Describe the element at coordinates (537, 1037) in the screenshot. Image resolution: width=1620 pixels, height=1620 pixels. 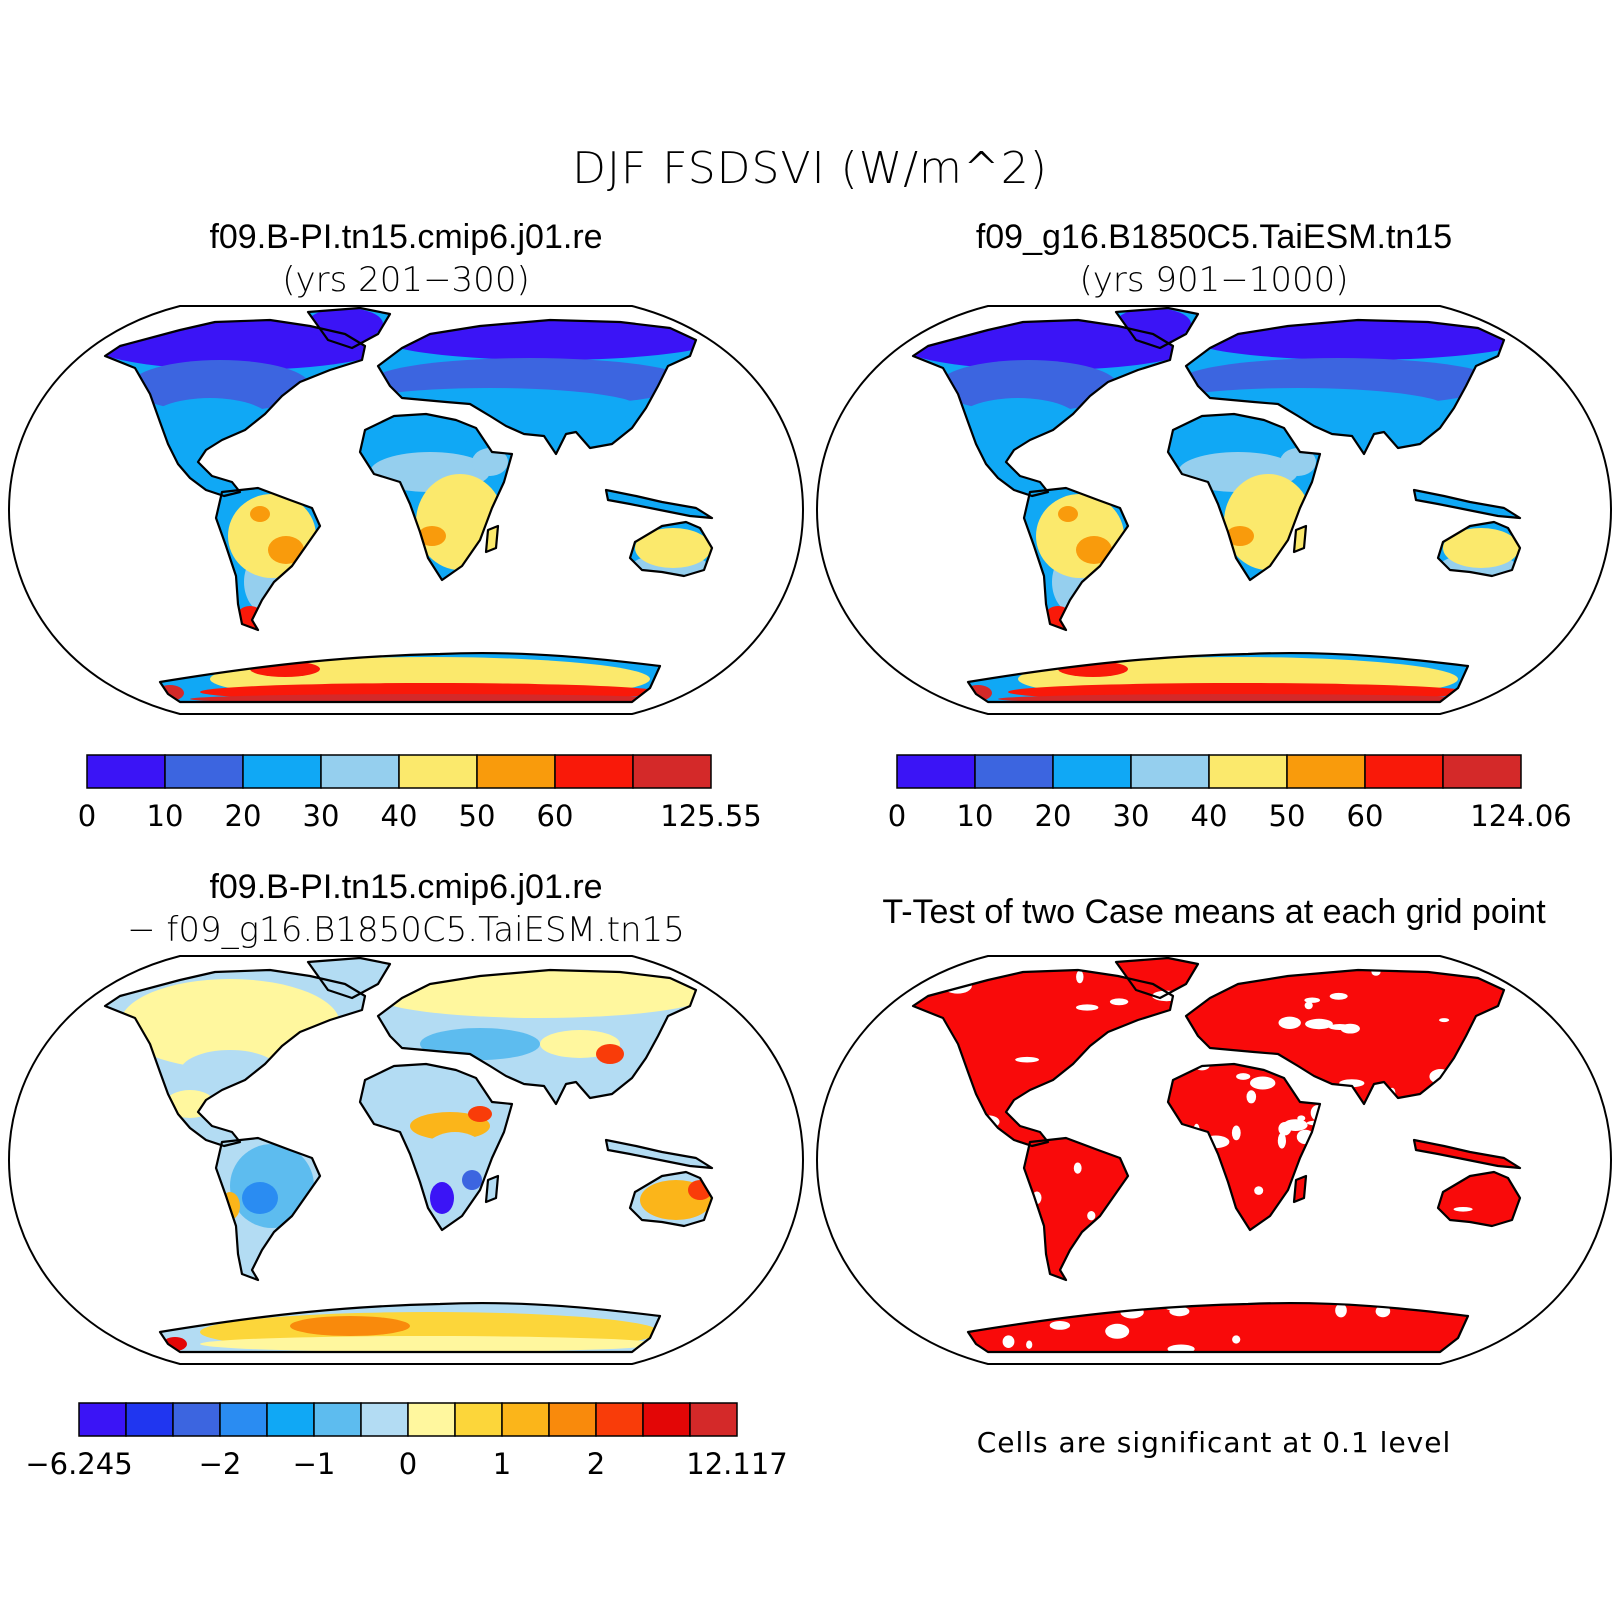
I see `diff-coast-eurasia` at that location.